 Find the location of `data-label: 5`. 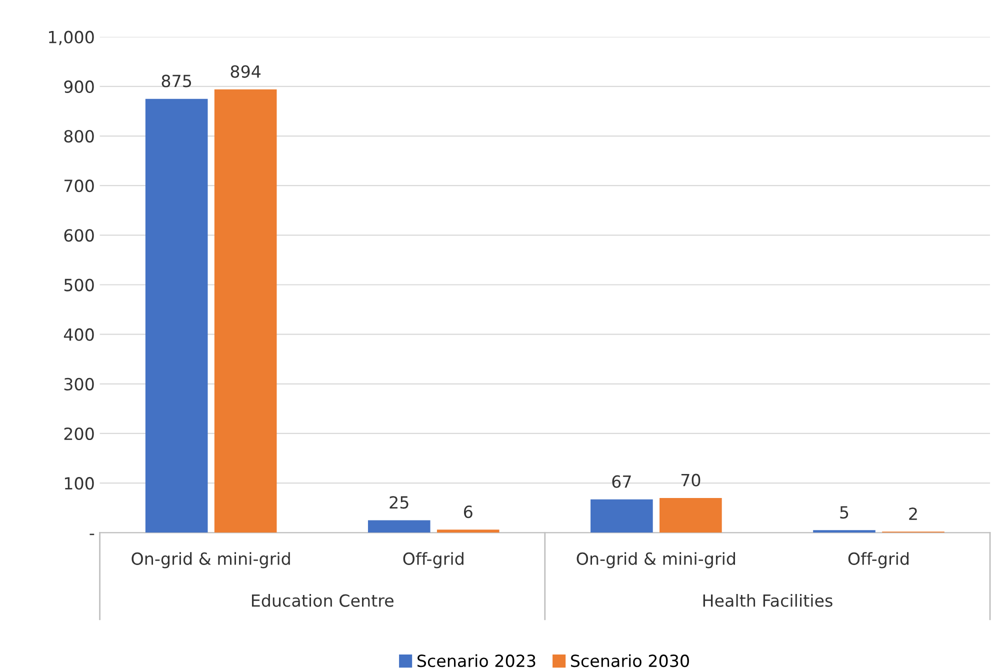

data-label: 5 is located at coordinates (844, 512).